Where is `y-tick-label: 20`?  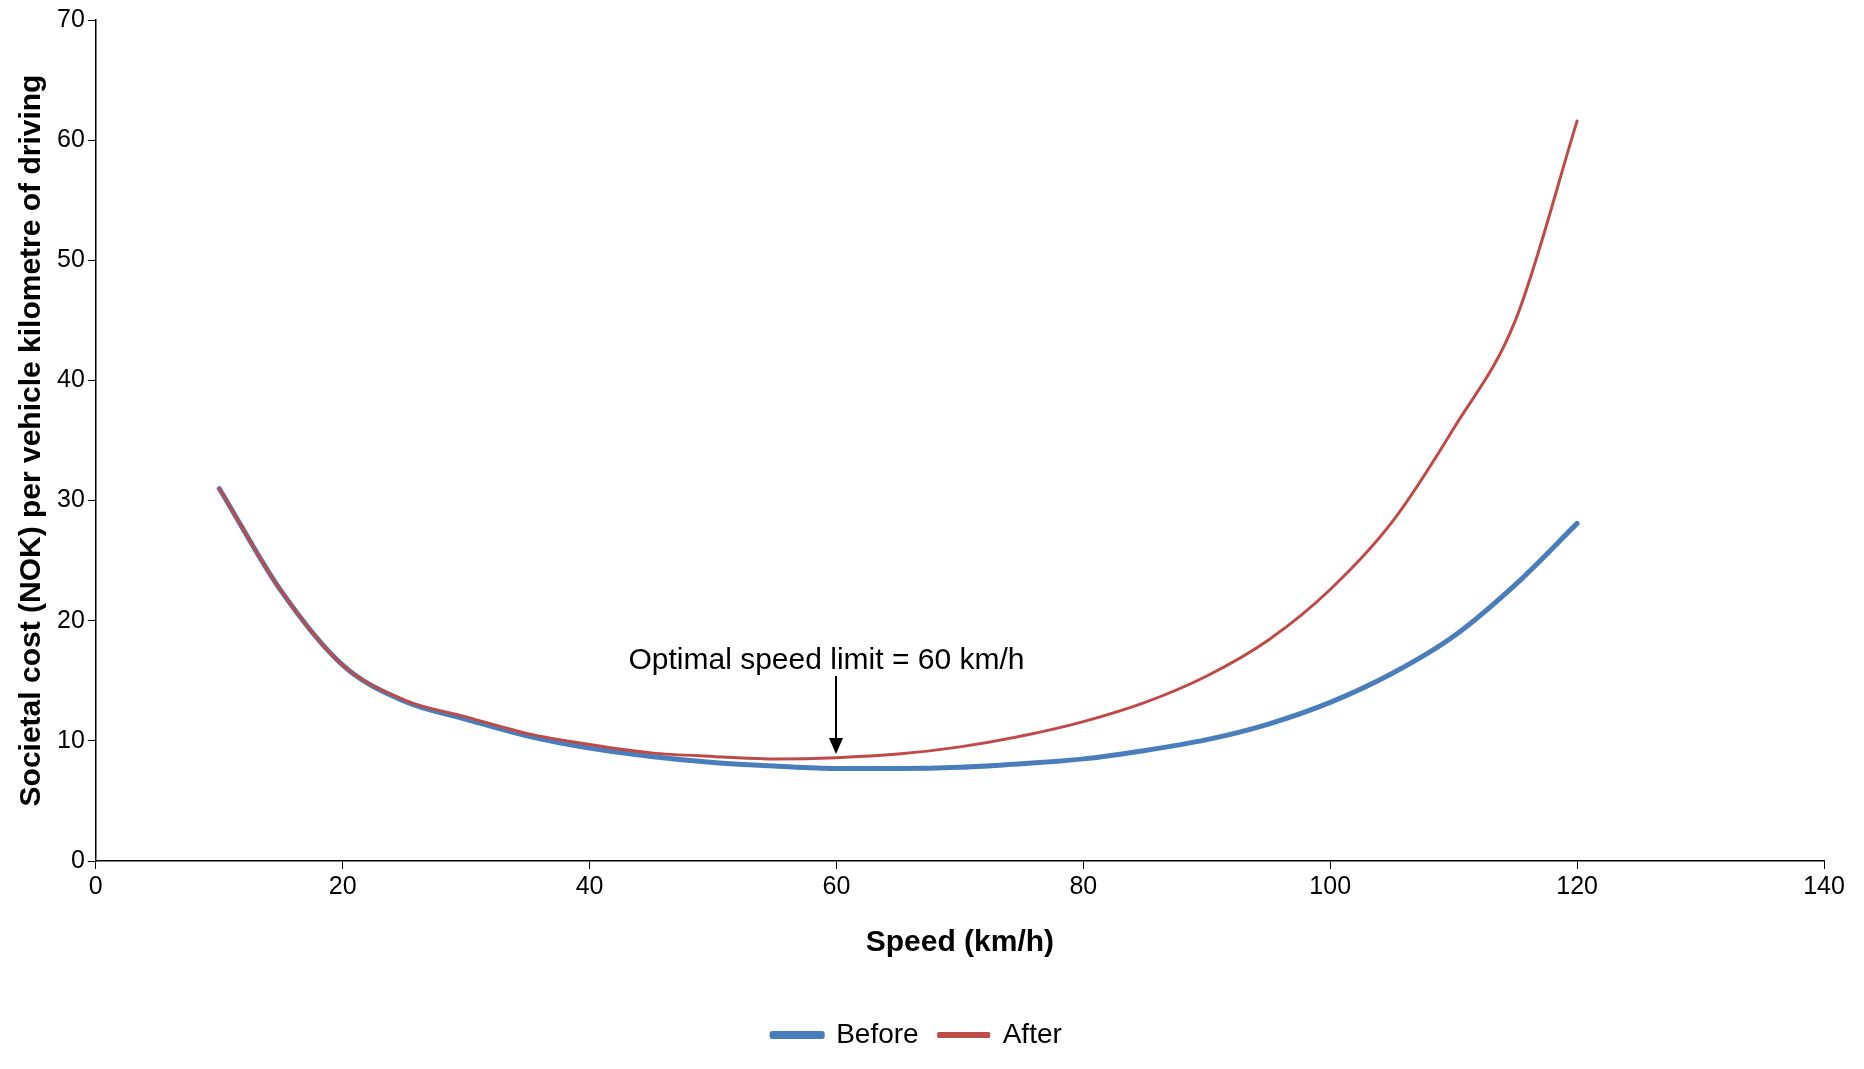
y-tick-label: 20 is located at coordinates (71, 618).